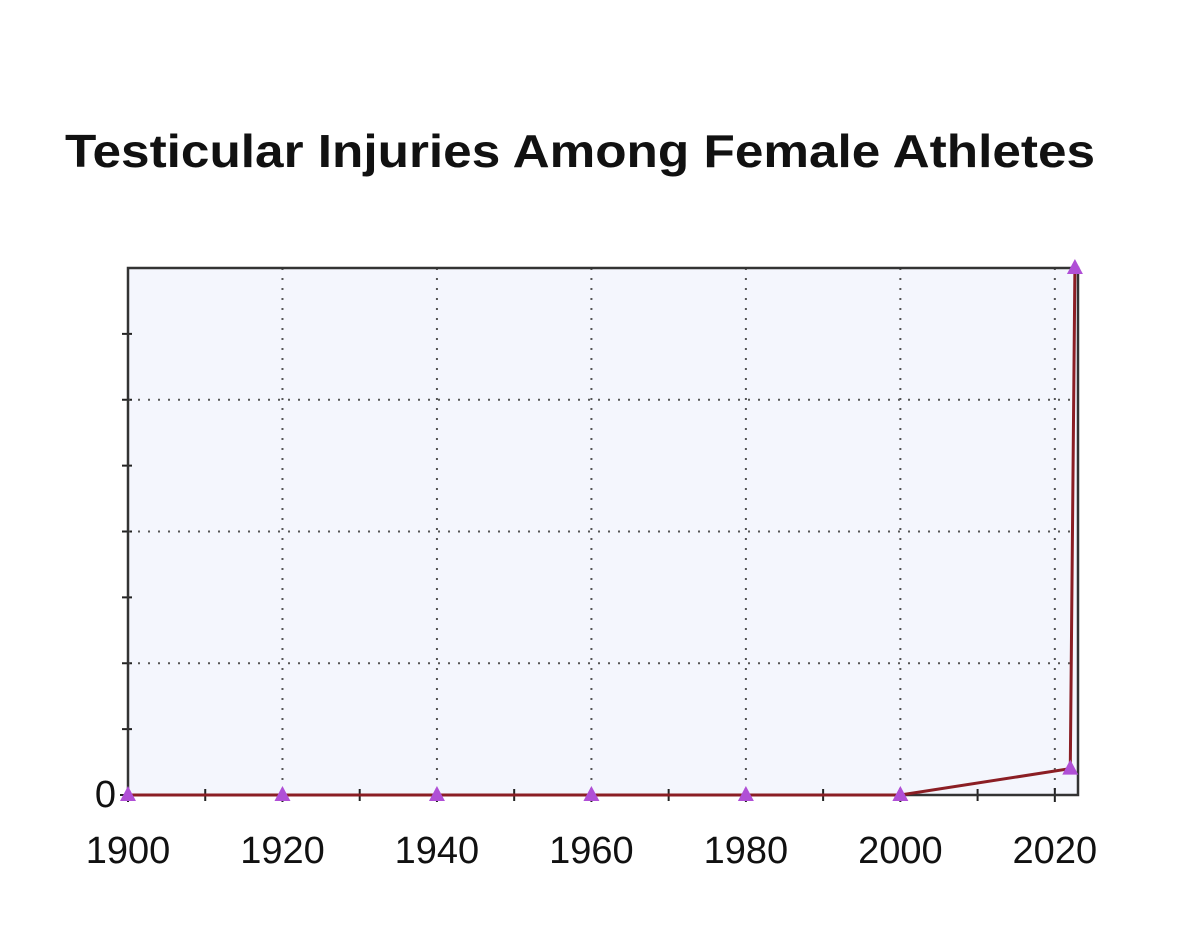 Image resolution: width=1200 pixels, height=931 pixels. I want to click on y-tick-label: 0, so click(105, 795).